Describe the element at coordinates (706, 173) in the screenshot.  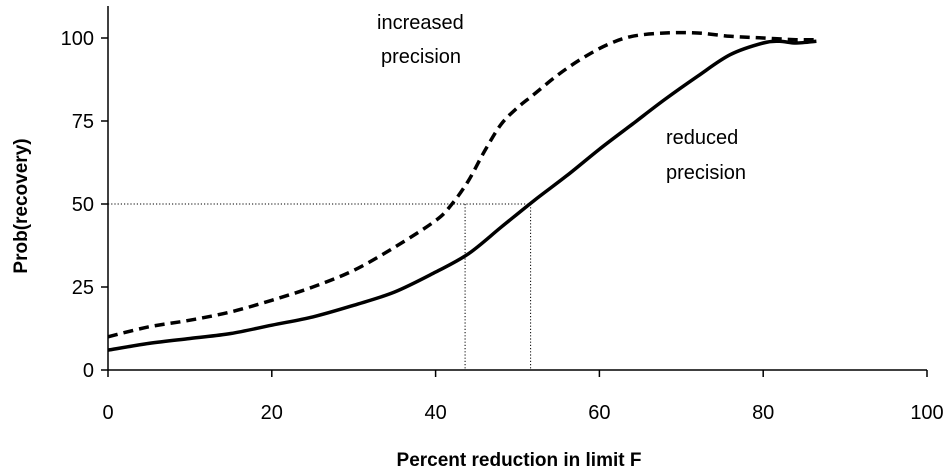
I see `annotation-reduced-line-2: precision` at that location.